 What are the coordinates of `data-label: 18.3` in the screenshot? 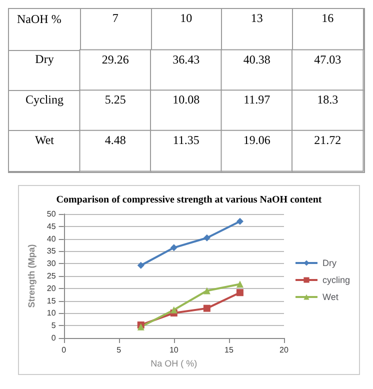 It's located at (327, 99).